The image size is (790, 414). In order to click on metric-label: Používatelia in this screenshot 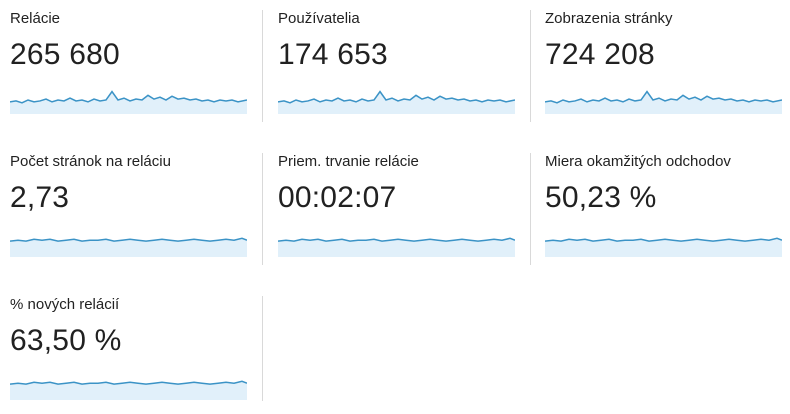, I will do `click(319, 18)`.